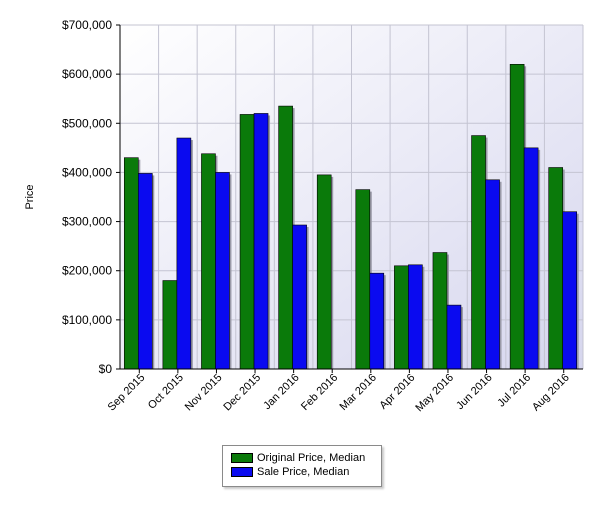 This screenshot has height=505, width=600. Describe the element at coordinates (166, 392) in the screenshot. I see `x-tick-label: Oct 2015` at that location.